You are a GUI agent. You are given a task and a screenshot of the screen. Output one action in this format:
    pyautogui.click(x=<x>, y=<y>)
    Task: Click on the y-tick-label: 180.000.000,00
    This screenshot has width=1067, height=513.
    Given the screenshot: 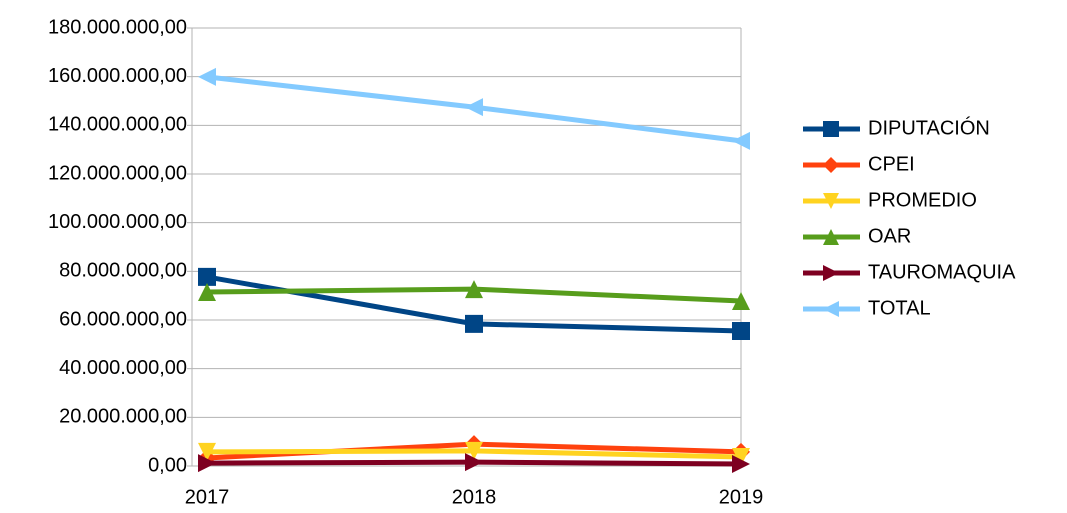 What is the action you would take?
    pyautogui.click(x=117, y=27)
    